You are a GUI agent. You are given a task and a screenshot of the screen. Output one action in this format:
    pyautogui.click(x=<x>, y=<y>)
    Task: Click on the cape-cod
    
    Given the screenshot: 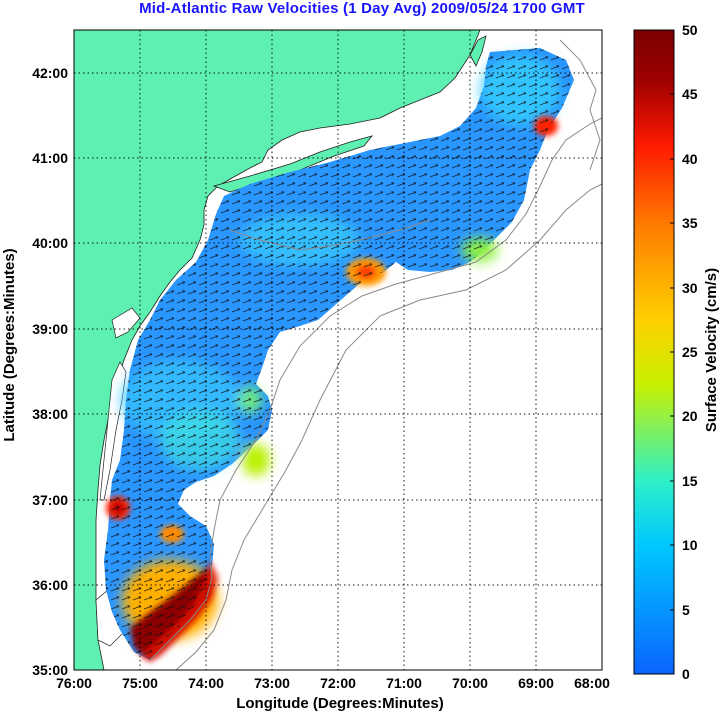 What is the action you would take?
    pyautogui.click(x=478, y=51)
    